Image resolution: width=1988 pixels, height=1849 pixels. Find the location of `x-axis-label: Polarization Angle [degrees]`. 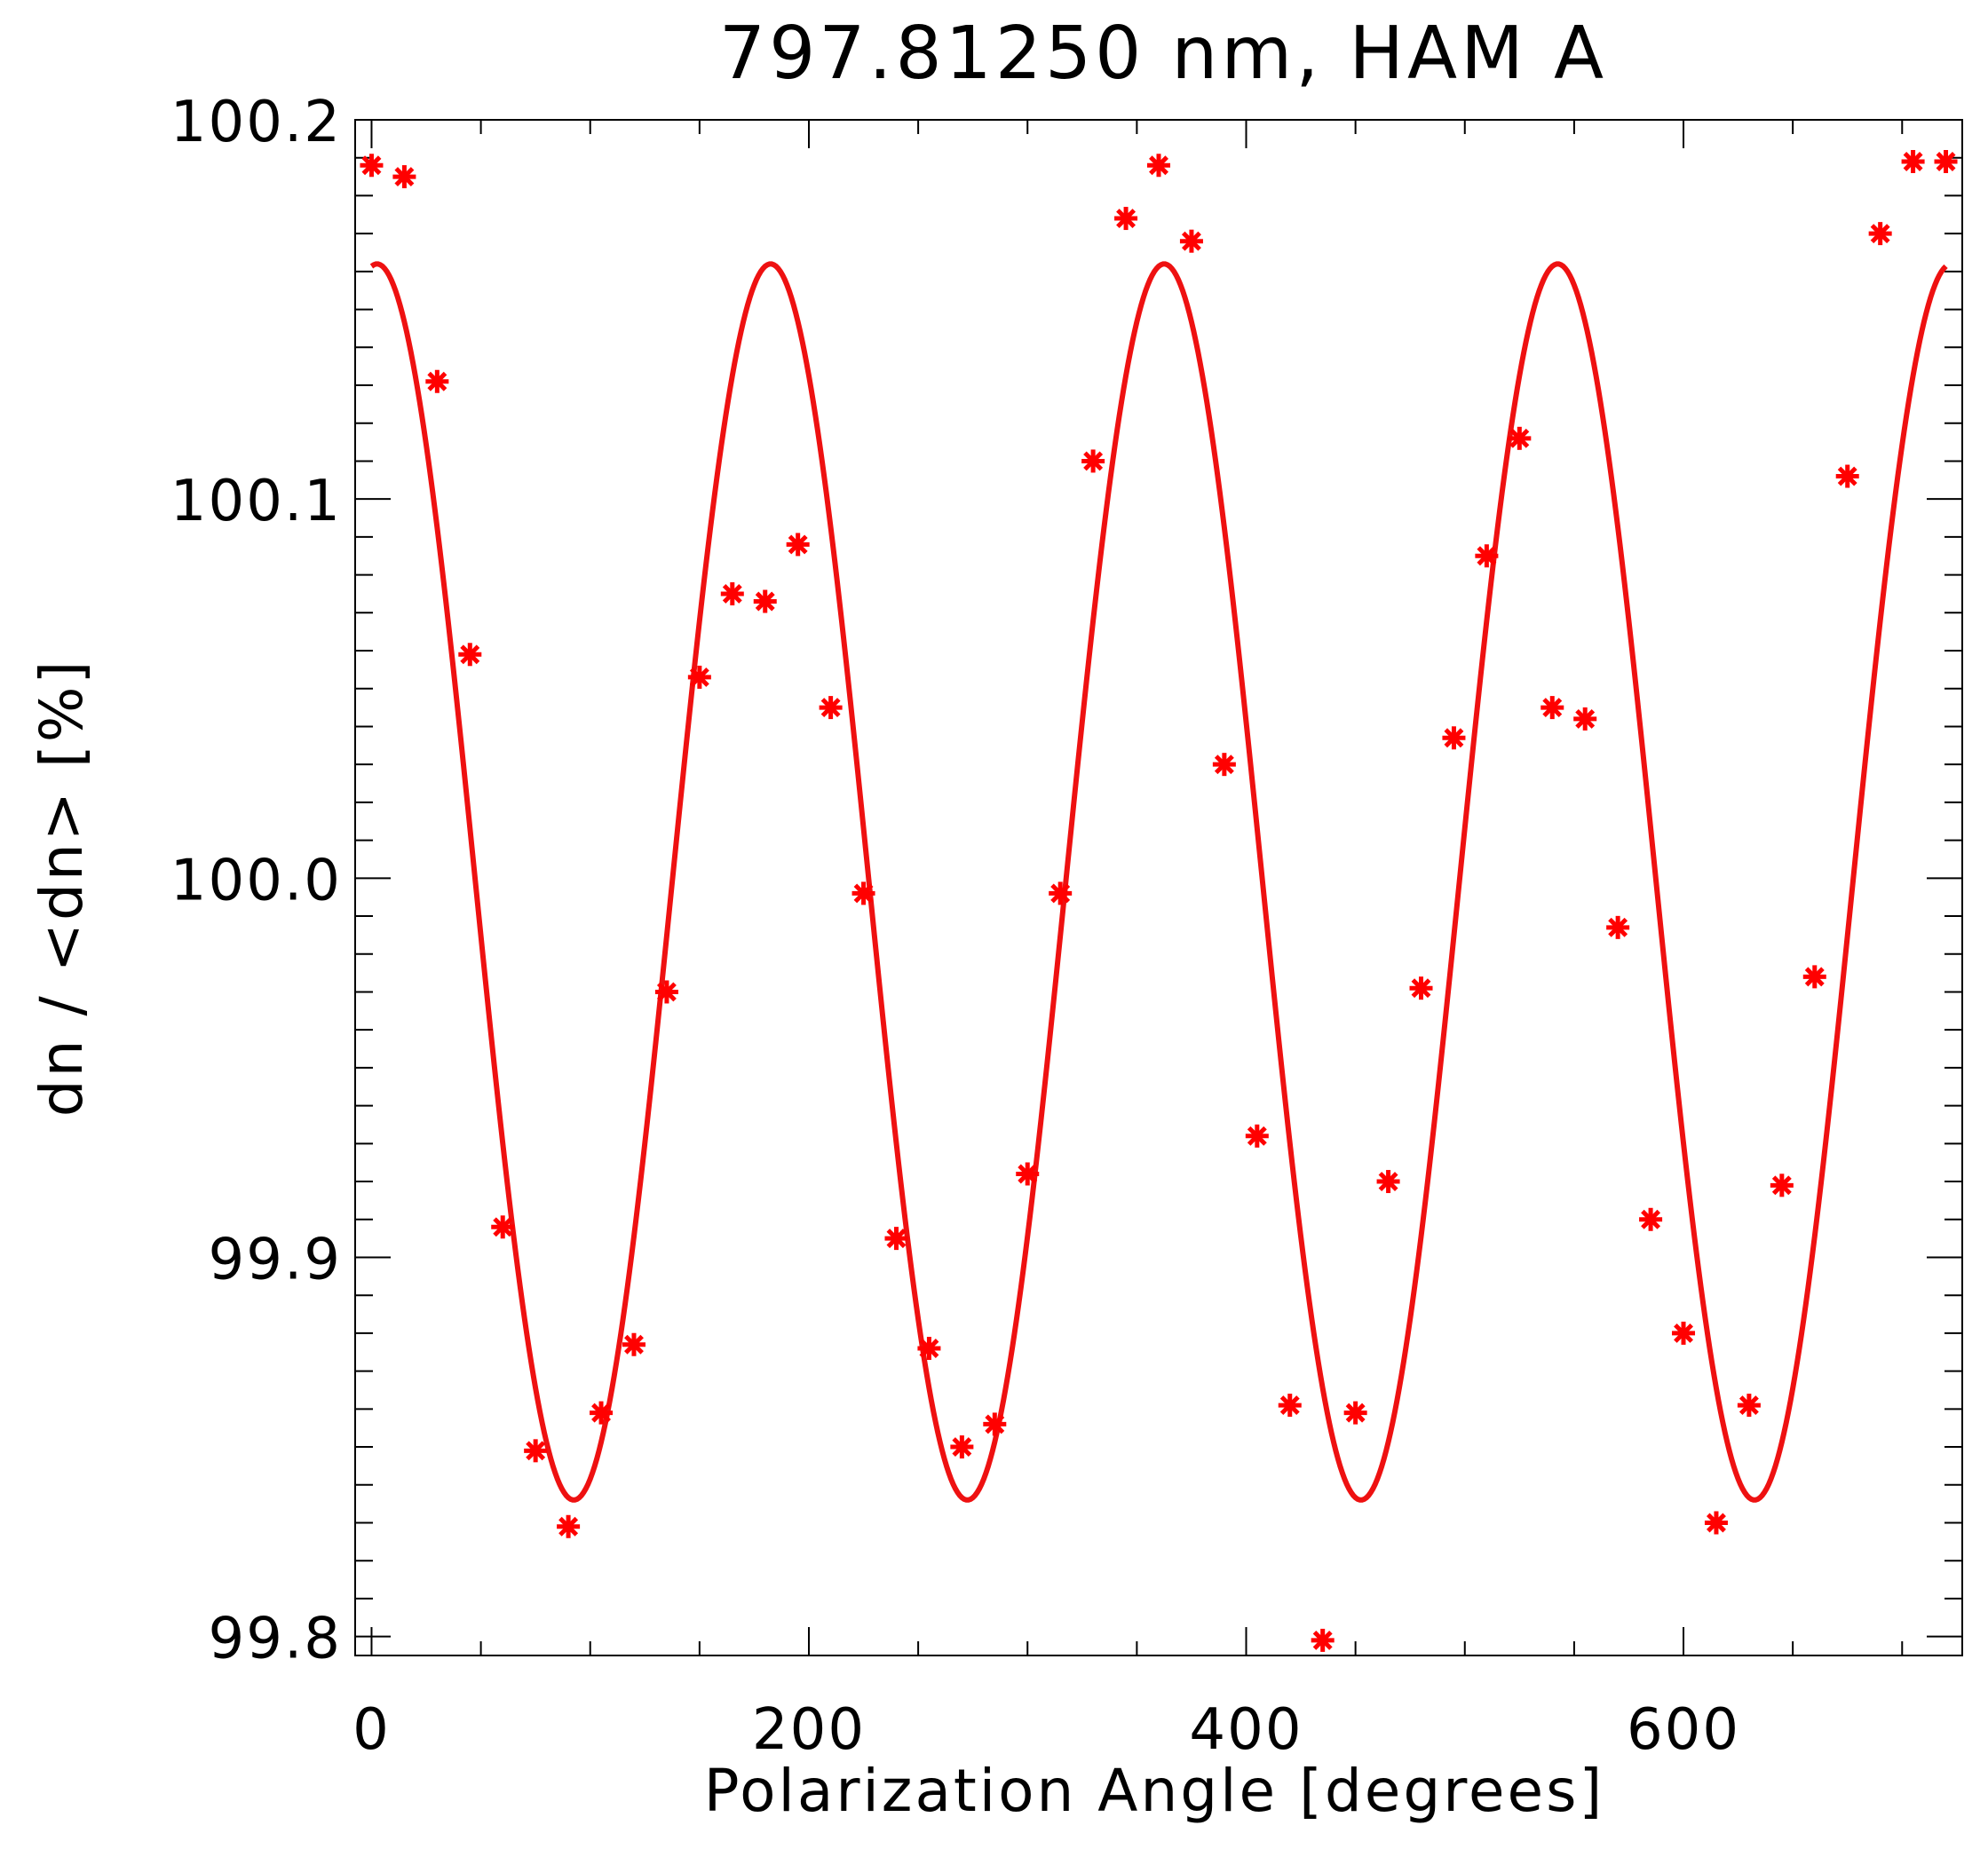

x-axis-label: Polarization Angle [degrees] is located at coordinates (1154, 1791).